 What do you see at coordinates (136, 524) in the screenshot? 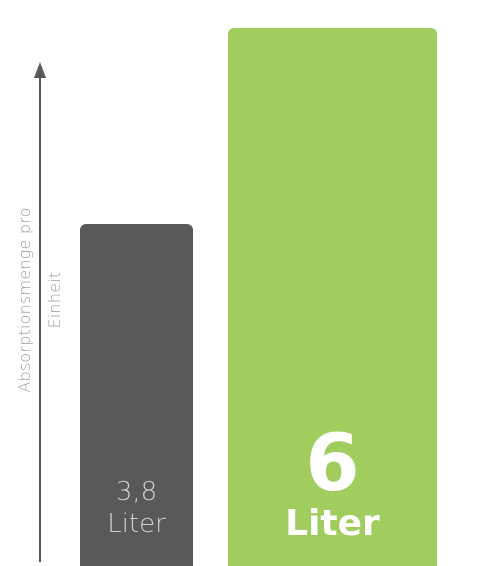
I see `bar-1-unit-text: Liter` at bounding box center [136, 524].